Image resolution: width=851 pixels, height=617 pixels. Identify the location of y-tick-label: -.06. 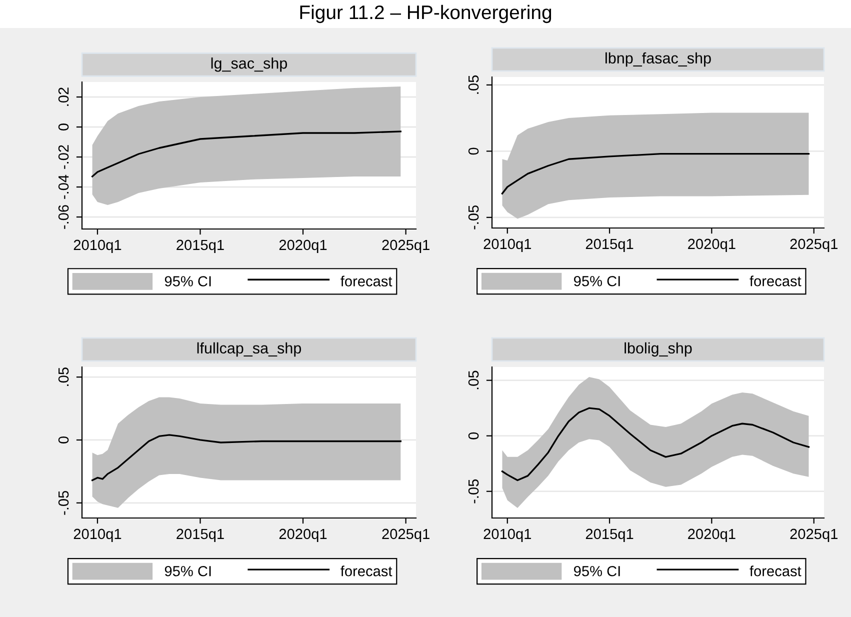
(63, 217).